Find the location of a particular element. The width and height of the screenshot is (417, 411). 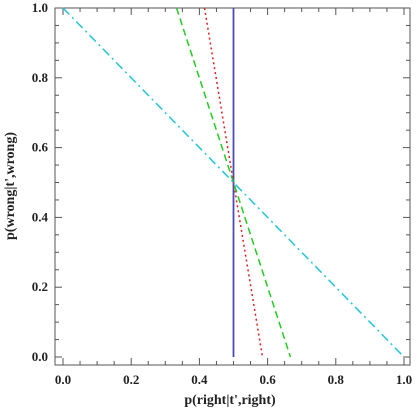

x-tick-label: 0.4 is located at coordinates (199, 379).